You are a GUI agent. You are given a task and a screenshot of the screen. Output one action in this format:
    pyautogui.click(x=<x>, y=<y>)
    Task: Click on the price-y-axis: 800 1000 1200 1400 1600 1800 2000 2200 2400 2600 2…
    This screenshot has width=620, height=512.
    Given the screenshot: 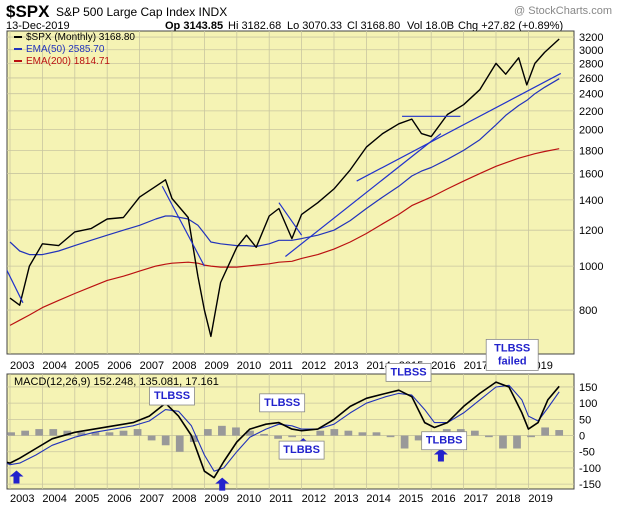 What is the action you would take?
    pyautogui.click(x=591, y=174)
    